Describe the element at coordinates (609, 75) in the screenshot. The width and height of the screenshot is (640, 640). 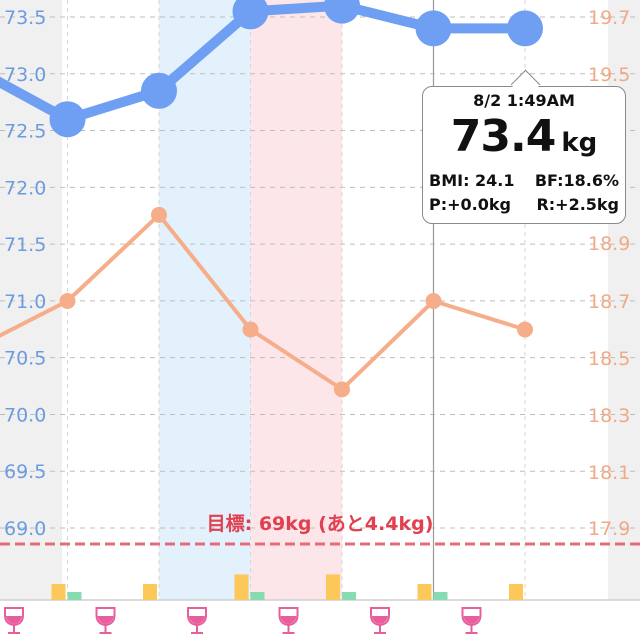
I see `right-tick-label: 19.5` at that location.